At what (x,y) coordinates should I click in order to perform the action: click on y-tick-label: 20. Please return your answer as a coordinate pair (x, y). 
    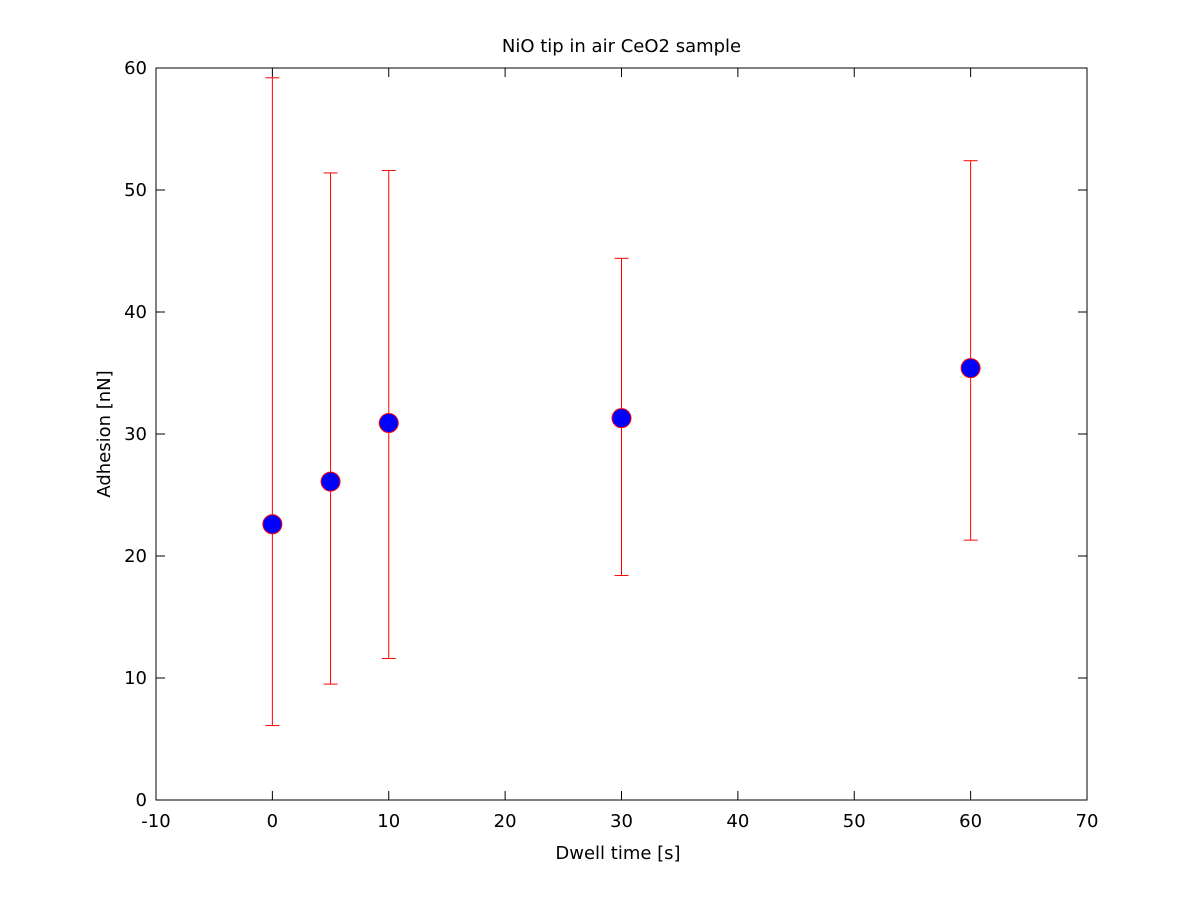
    Looking at the image, I should click on (135, 556).